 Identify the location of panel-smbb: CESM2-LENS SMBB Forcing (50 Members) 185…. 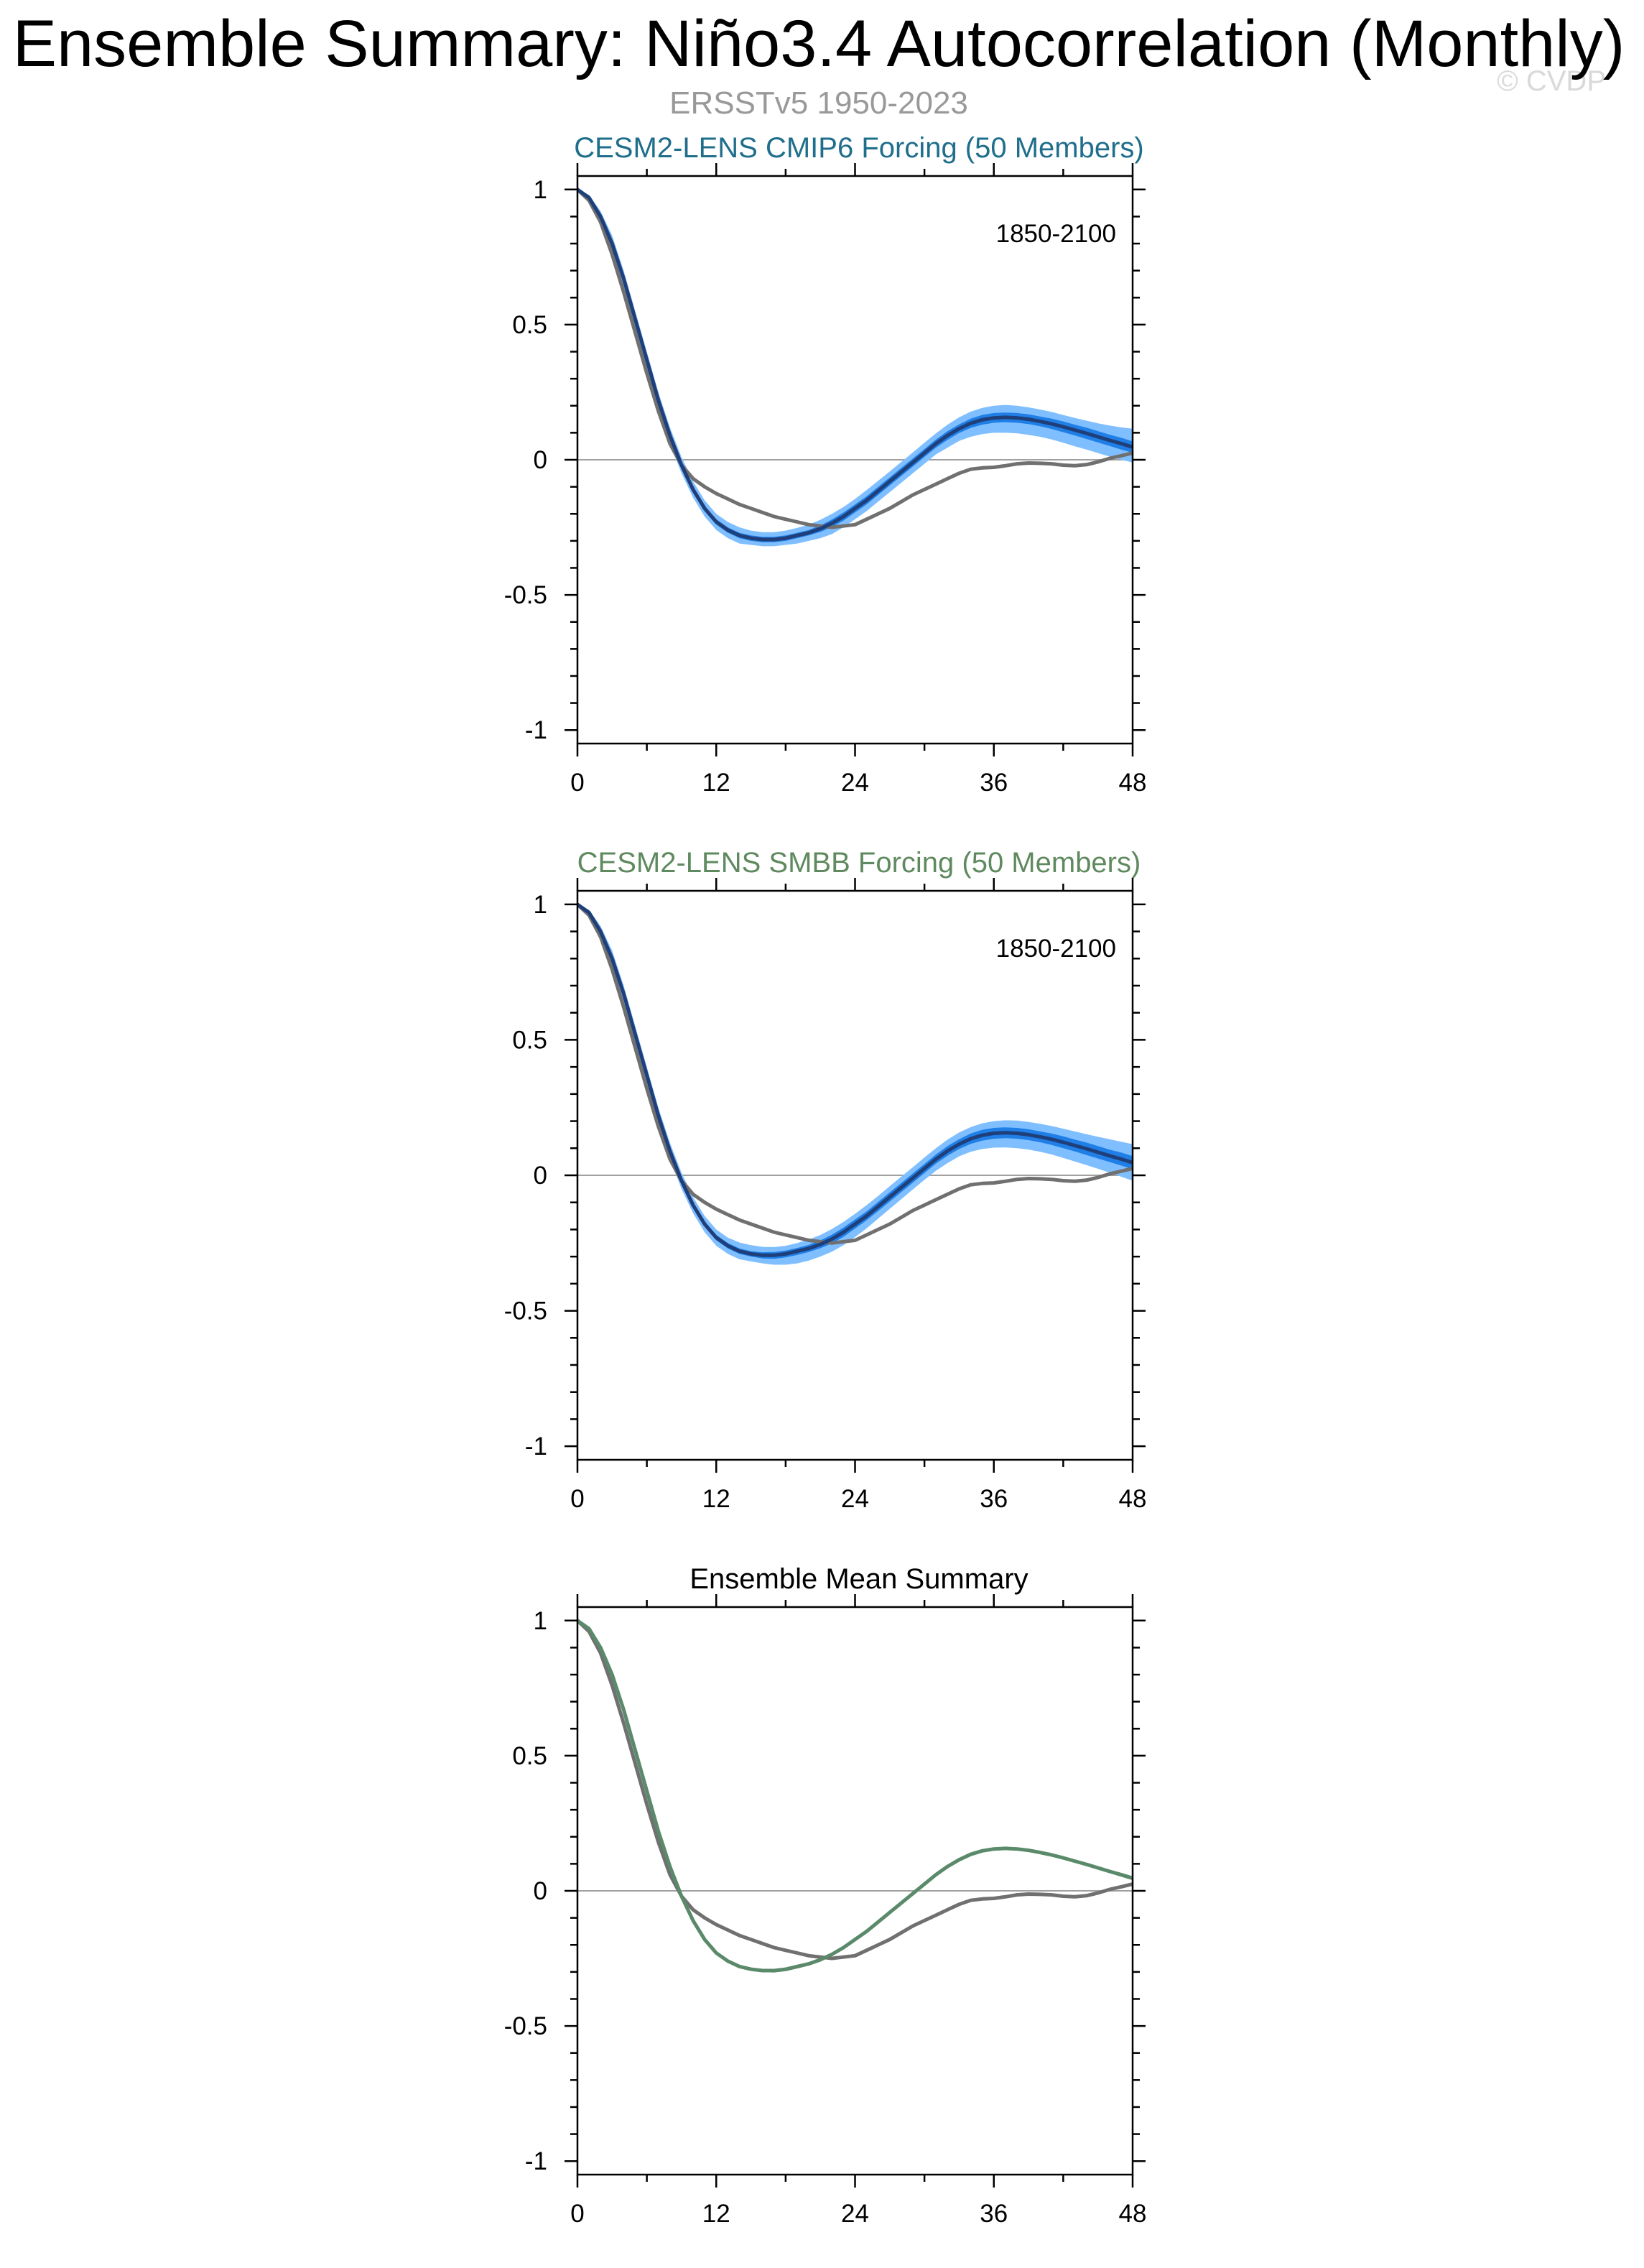
(826, 1180).